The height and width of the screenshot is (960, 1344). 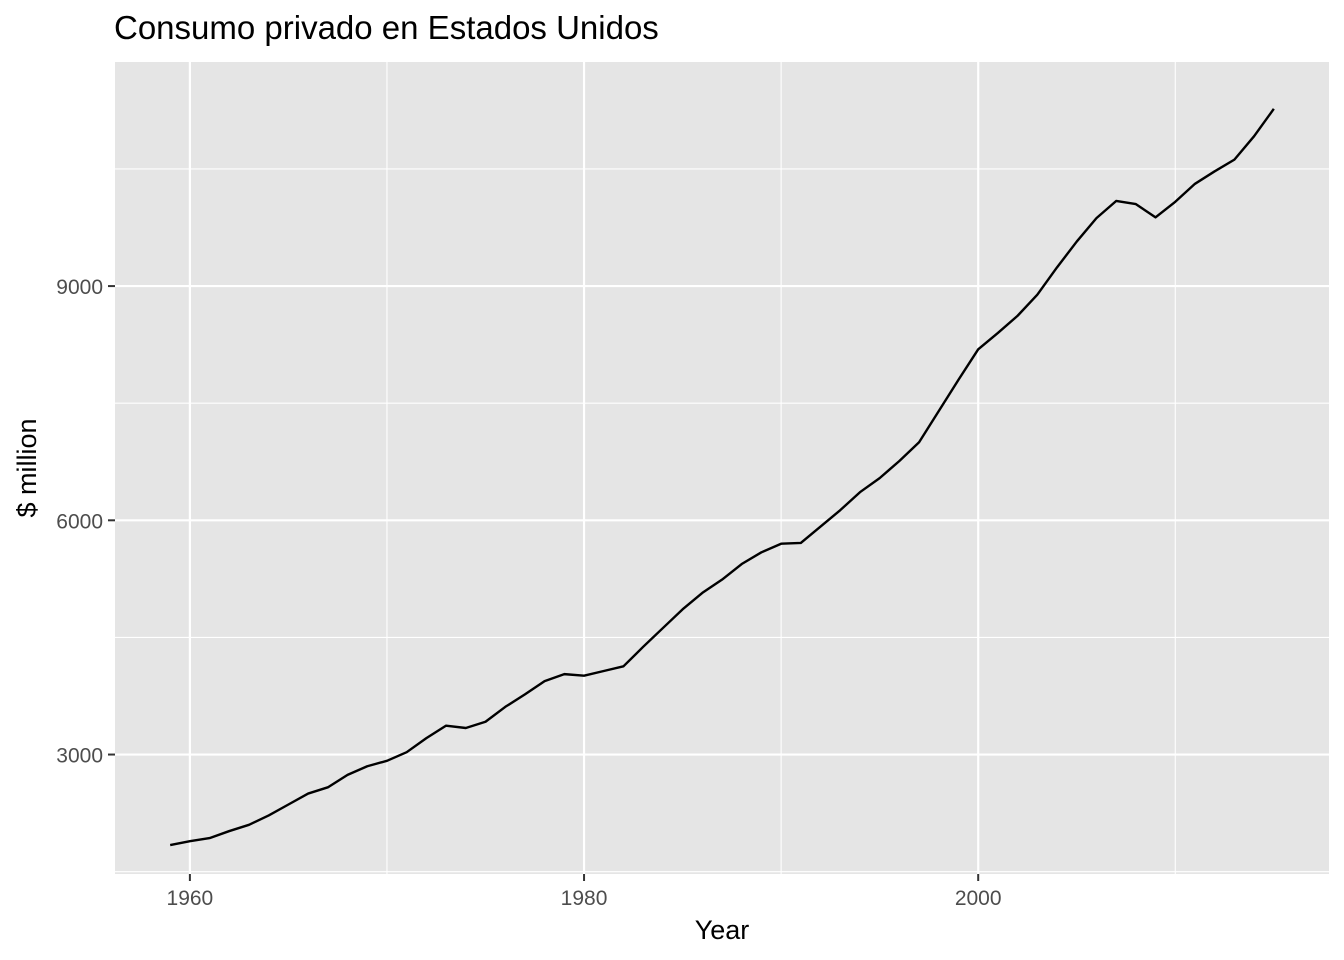 What do you see at coordinates (190, 898) in the screenshot?
I see `x-tick-label: 1960` at bounding box center [190, 898].